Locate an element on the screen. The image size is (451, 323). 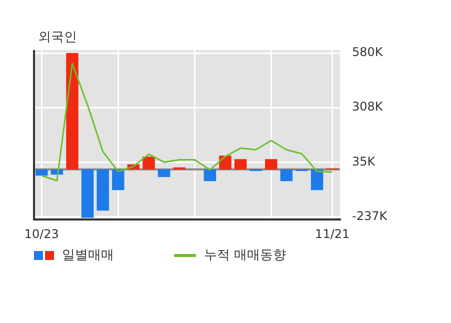
x-tick-label: 11/21 is located at coordinates (332, 233).